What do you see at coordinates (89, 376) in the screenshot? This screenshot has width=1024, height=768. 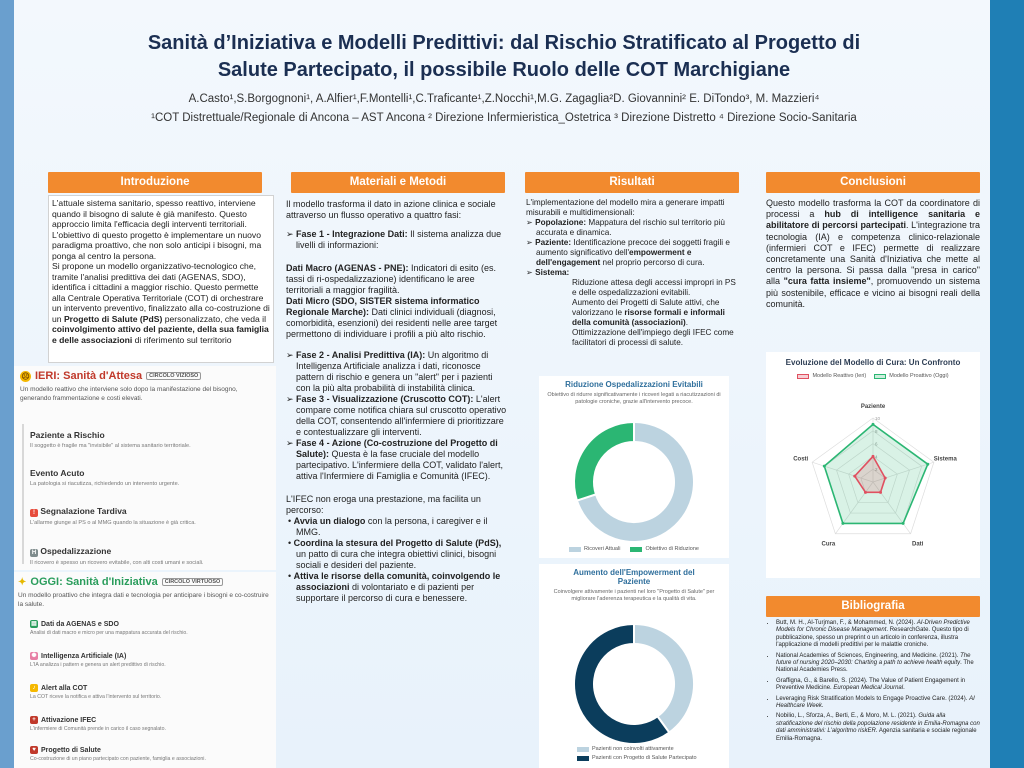 I see `ieri-title: IERI: Sanità d'Attesa` at bounding box center [89, 376].